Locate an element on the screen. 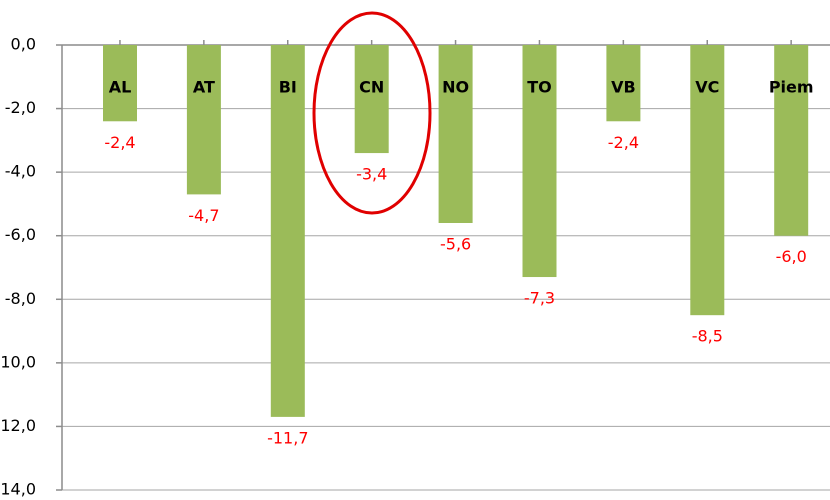 The width and height of the screenshot is (830, 500). y-tick-label: -14,0 is located at coordinates (18, 489).